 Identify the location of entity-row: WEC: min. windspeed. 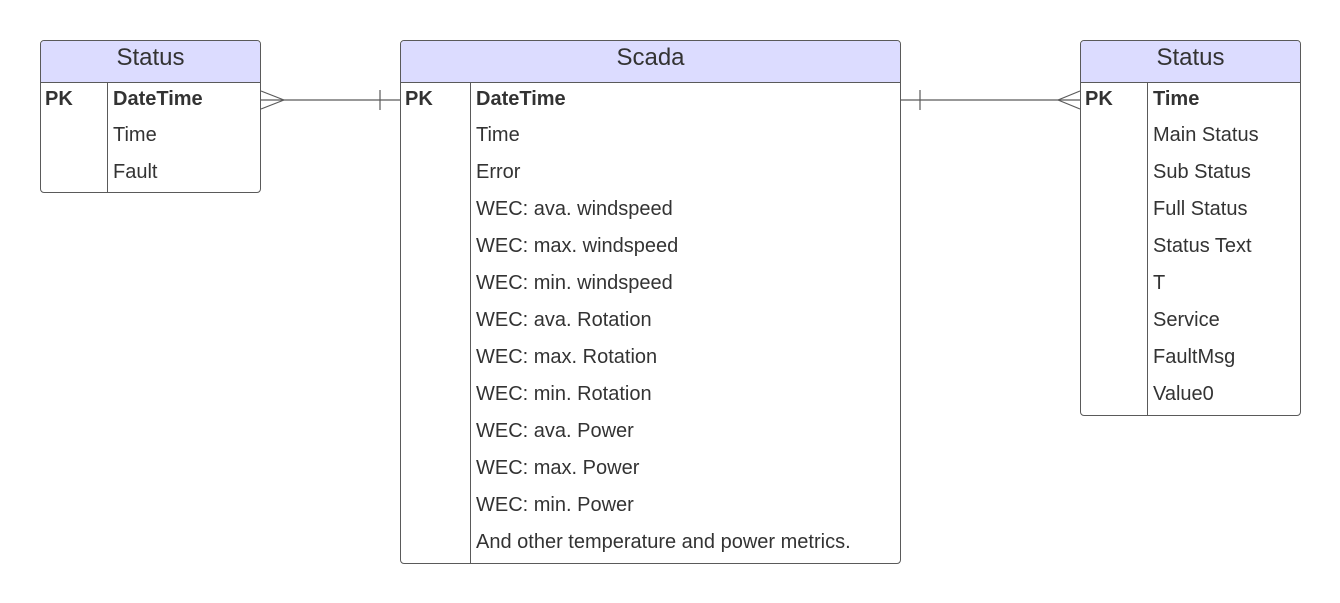
(650, 285).